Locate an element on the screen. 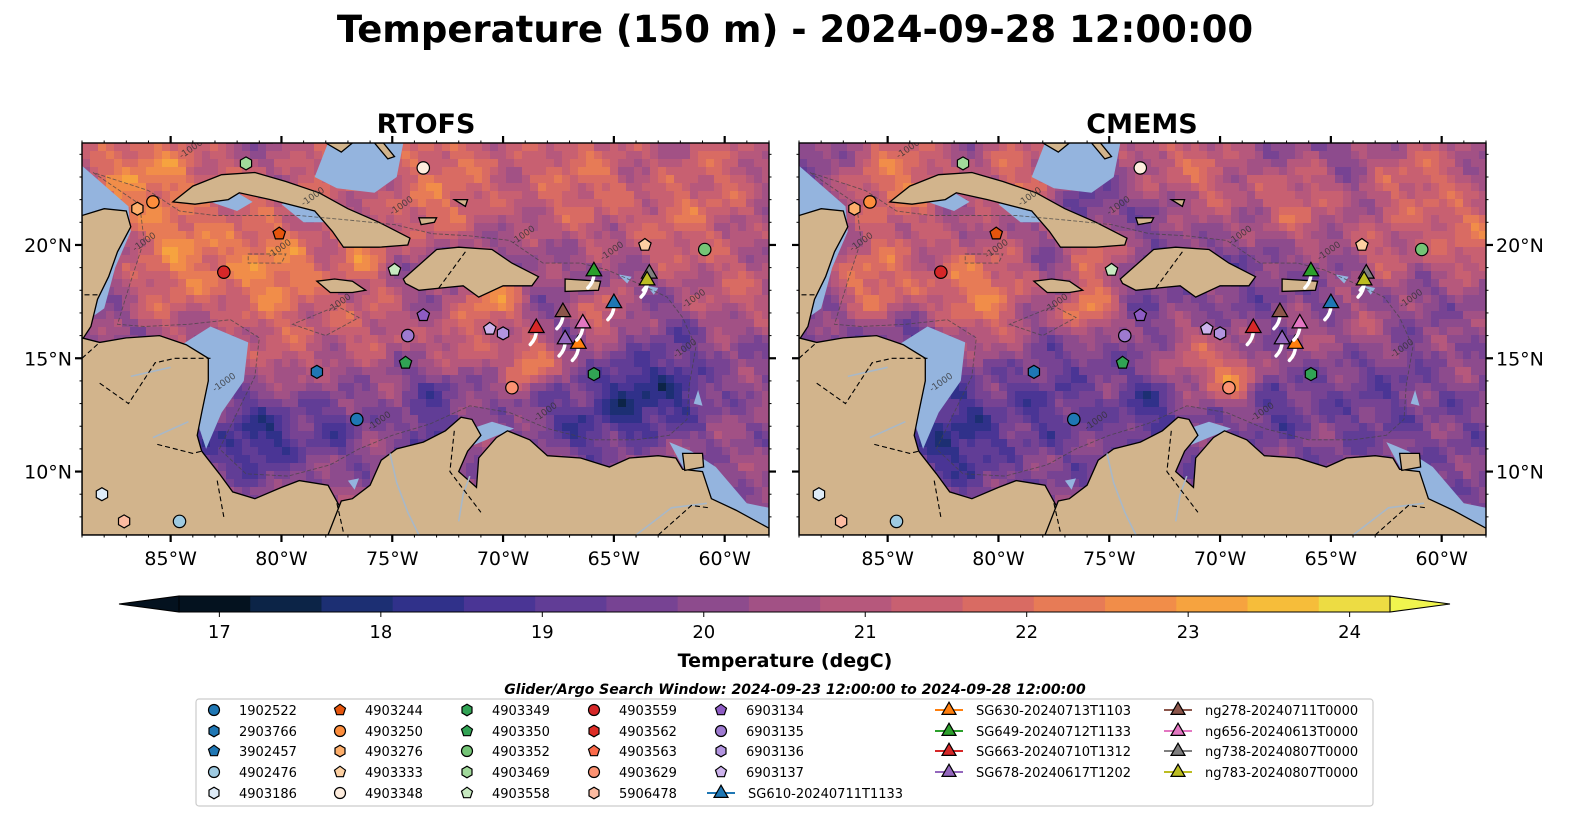 The width and height of the screenshot is (1590, 829). land-bahamas4 is located at coordinates (460, 203).